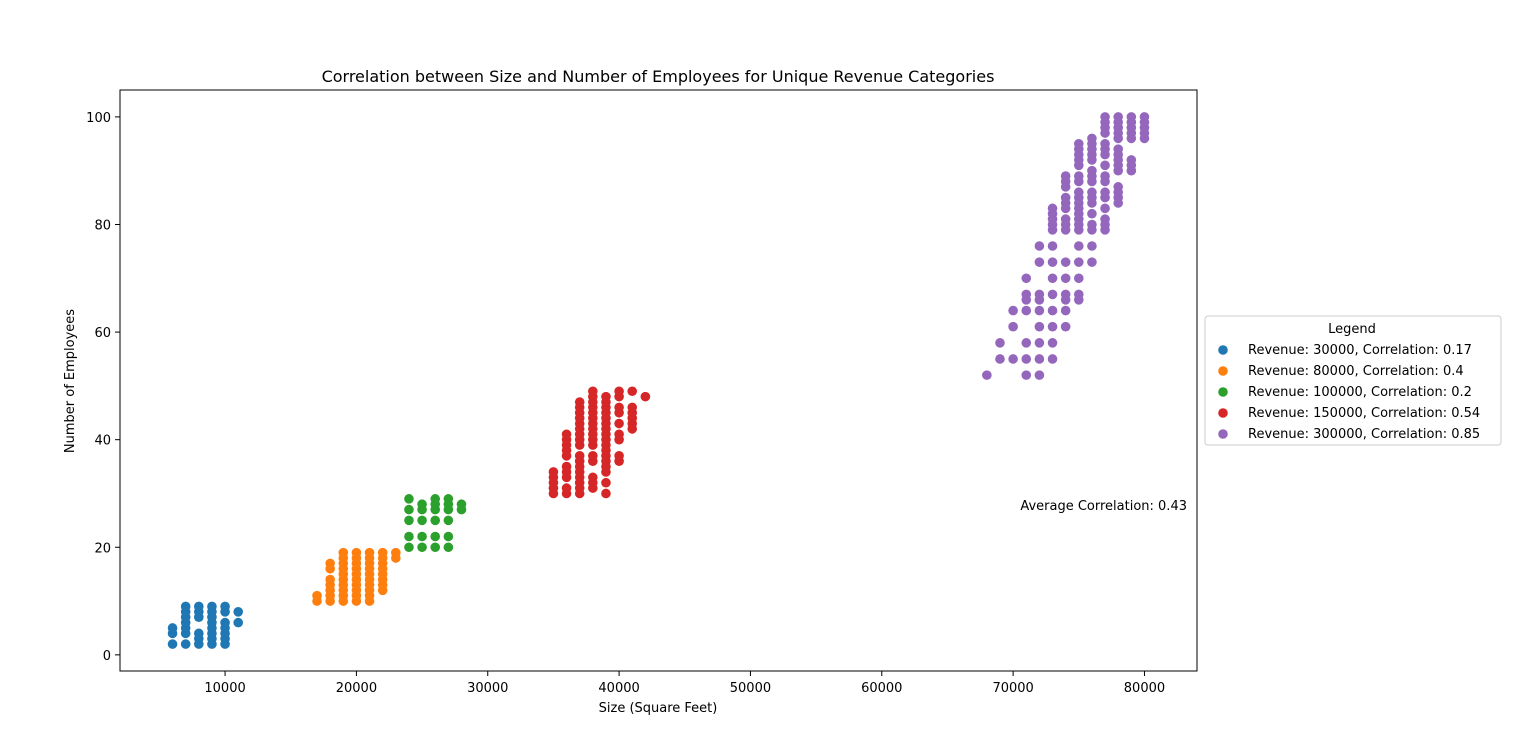 The height and width of the screenshot is (754, 1536). What do you see at coordinates (102, 333) in the screenshot?
I see `y-tick-label: 60` at bounding box center [102, 333].